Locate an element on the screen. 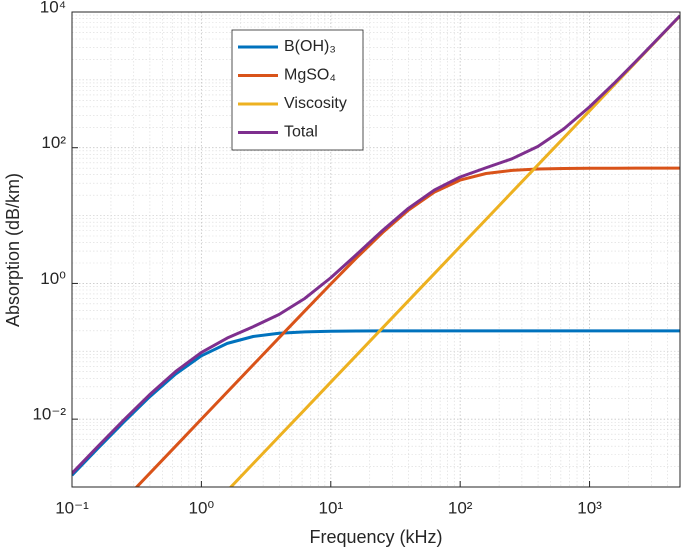  y-tick-label: 10⁴ is located at coordinates (53, 8).